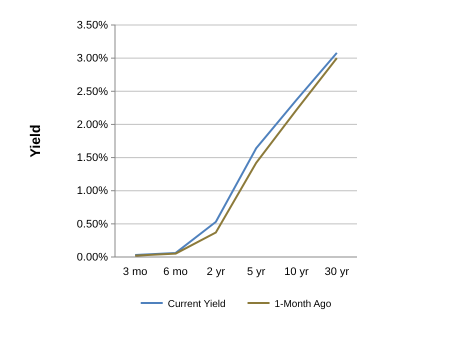 Image resolution: width=467 pixels, height=341 pixels. Describe the element at coordinates (92, 26) in the screenshot. I see `y-tick-label: 3.50%` at that location.